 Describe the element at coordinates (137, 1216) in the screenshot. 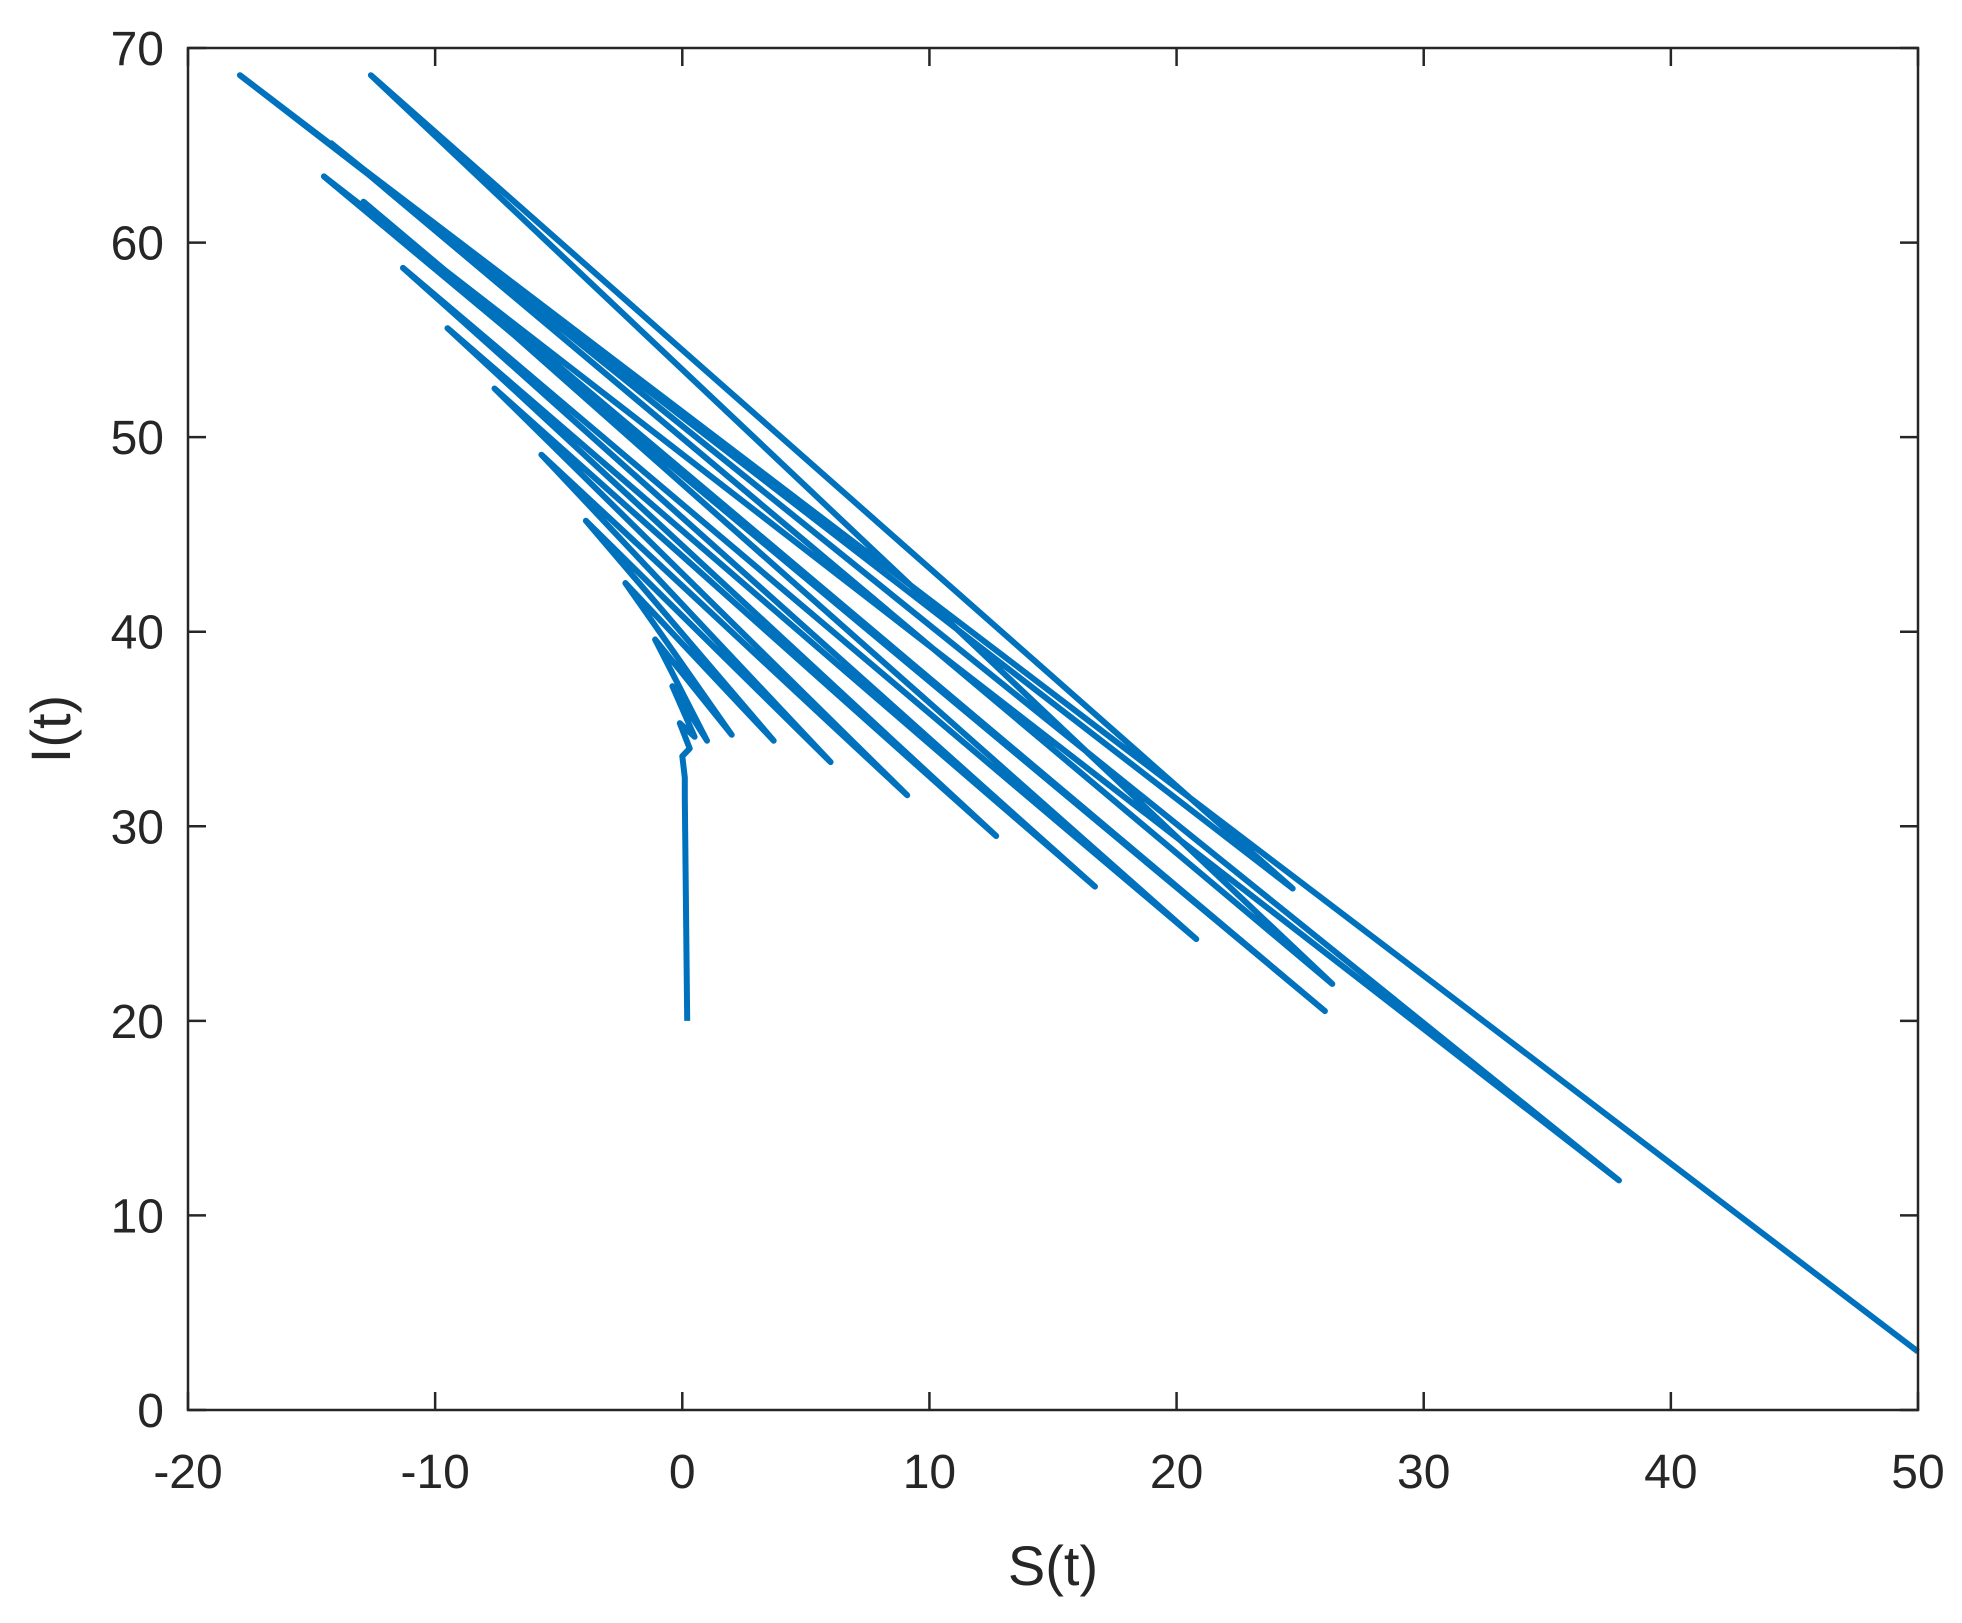

I see `y-tick-label: 10` at that location.